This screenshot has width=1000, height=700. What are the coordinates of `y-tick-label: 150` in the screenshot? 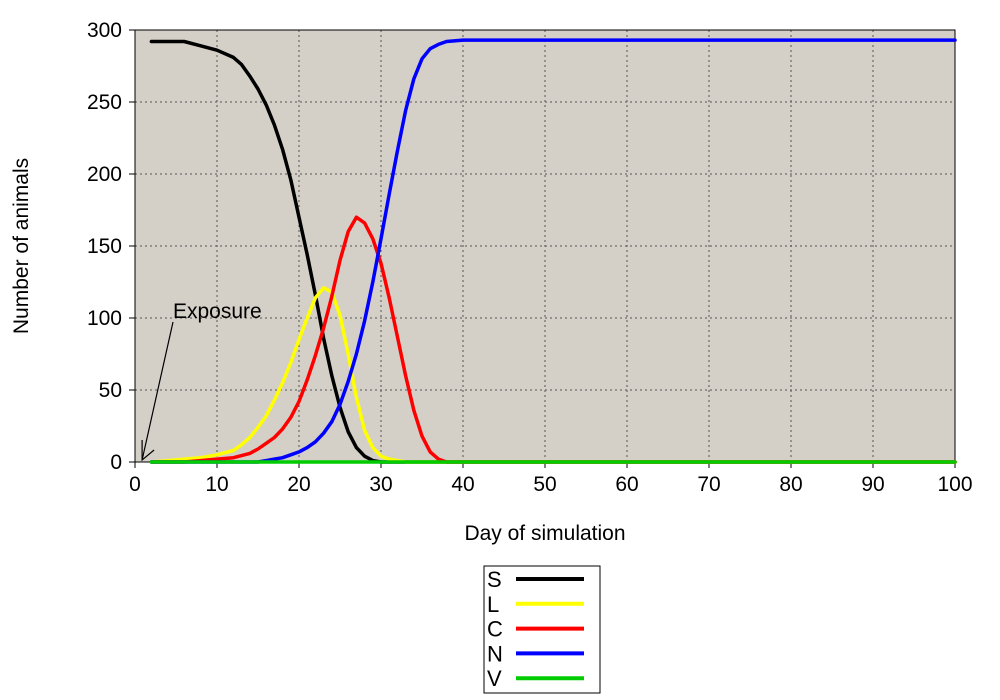 It's located at (104, 246).